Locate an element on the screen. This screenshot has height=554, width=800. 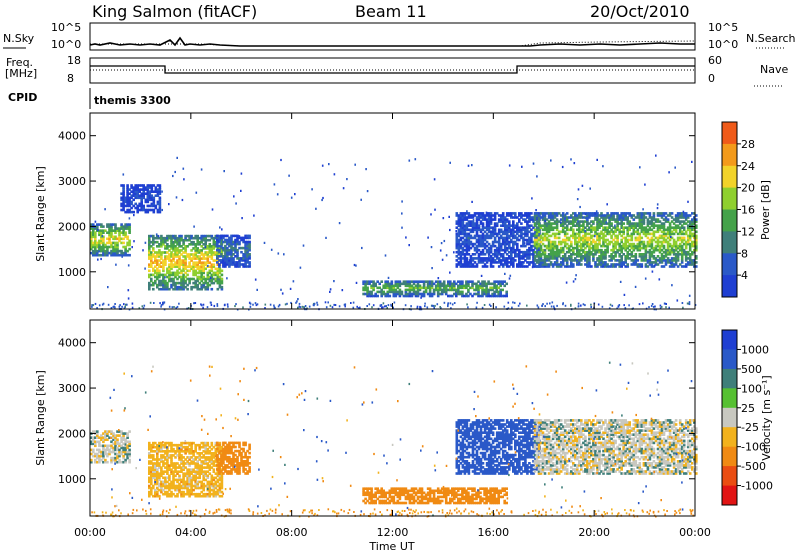
y-tick-label: 1000 is located at coordinates (72, 272).